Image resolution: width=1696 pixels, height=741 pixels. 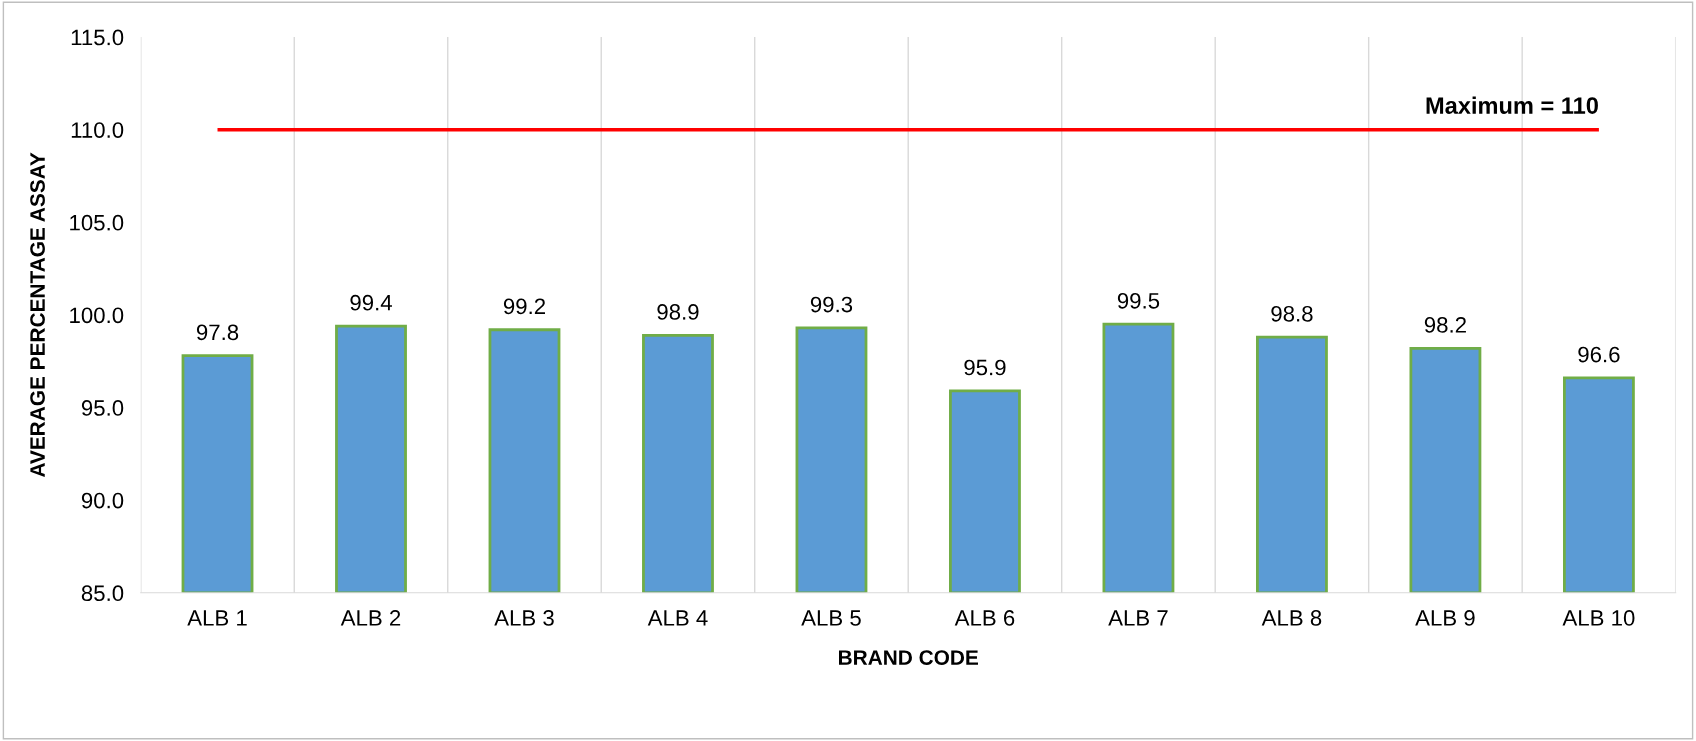 I want to click on x-tick-label: ALB 10, so click(x=1598, y=618).